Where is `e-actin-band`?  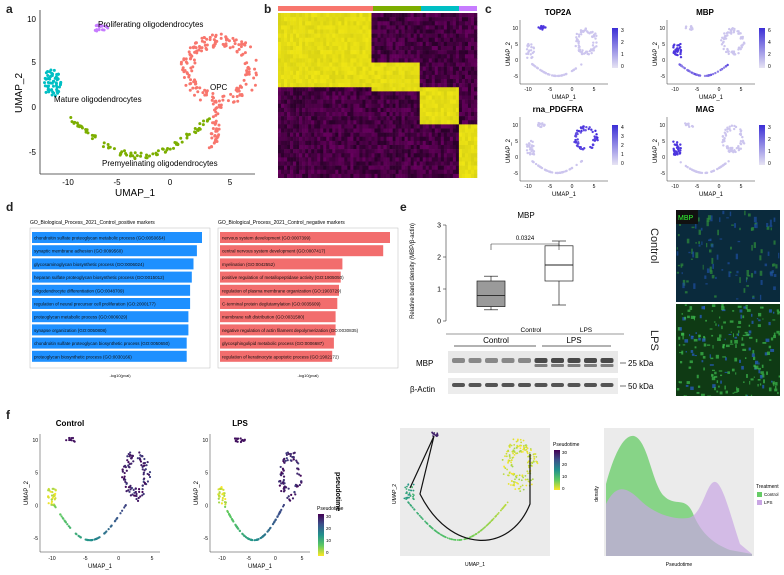
e-actin-band is located at coordinates (541, 385).